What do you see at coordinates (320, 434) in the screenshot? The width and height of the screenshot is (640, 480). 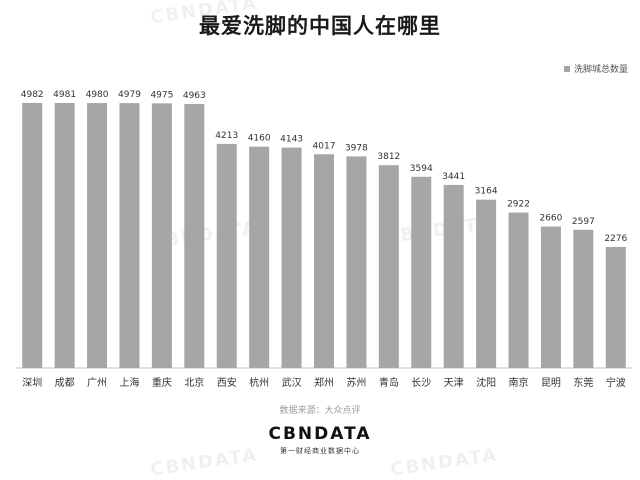 I see `logo-text: CBNDATA` at bounding box center [320, 434].